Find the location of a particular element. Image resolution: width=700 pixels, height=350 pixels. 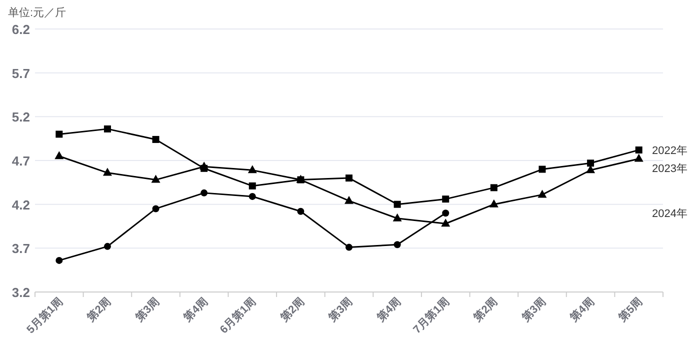

x-tick-label: 6月第1周 is located at coordinates (238, 315).